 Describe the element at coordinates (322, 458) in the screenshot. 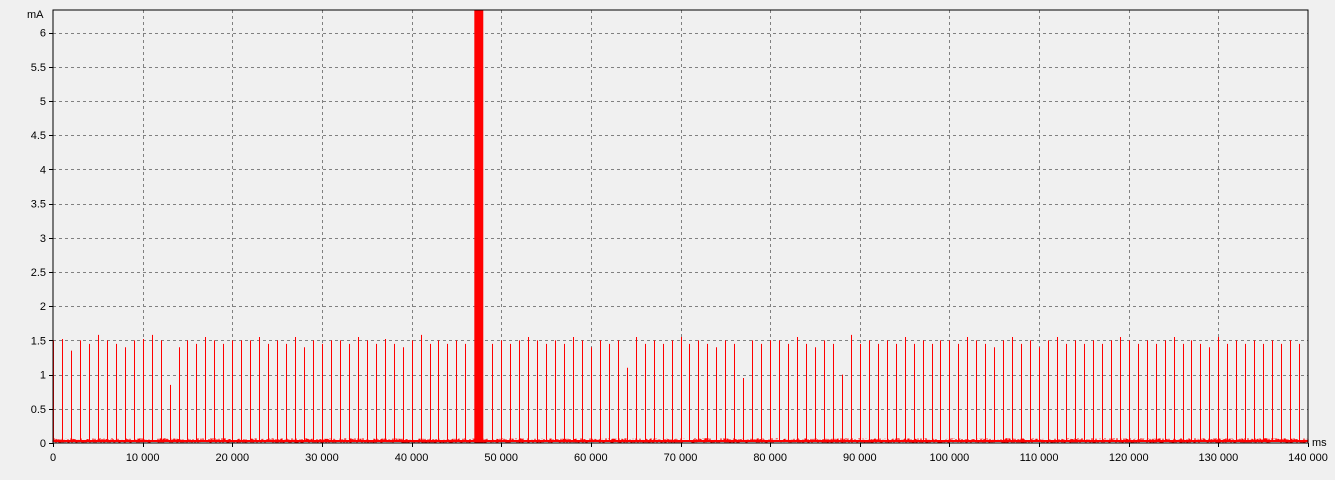

I see `x-tick-label: 30 000` at that location.